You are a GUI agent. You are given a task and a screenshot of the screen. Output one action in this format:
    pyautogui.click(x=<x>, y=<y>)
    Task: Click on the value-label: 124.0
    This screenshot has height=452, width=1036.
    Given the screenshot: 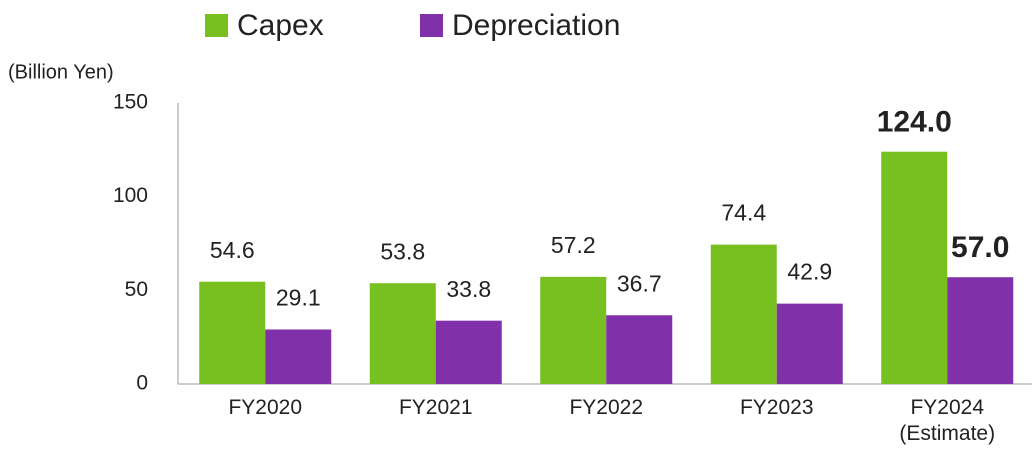 What is the action you would take?
    pyautogui.click(x=914, y=122)
    